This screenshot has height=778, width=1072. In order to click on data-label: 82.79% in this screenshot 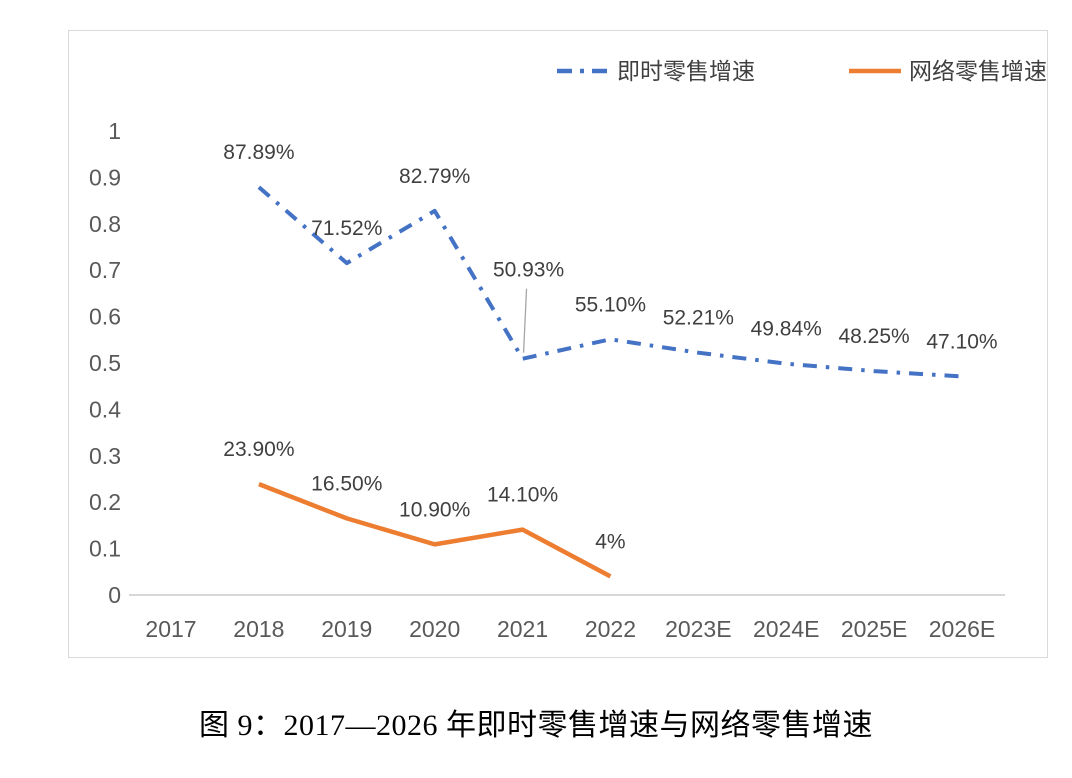, I will do `click(434, 176)`.